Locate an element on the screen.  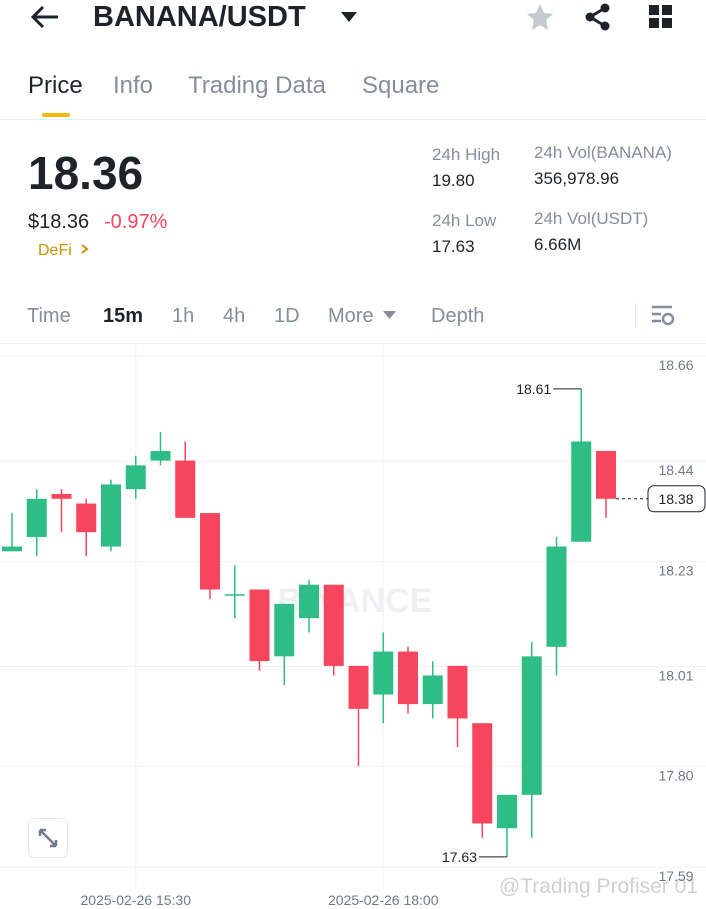
share-icon is located at coordinates (598, 17).